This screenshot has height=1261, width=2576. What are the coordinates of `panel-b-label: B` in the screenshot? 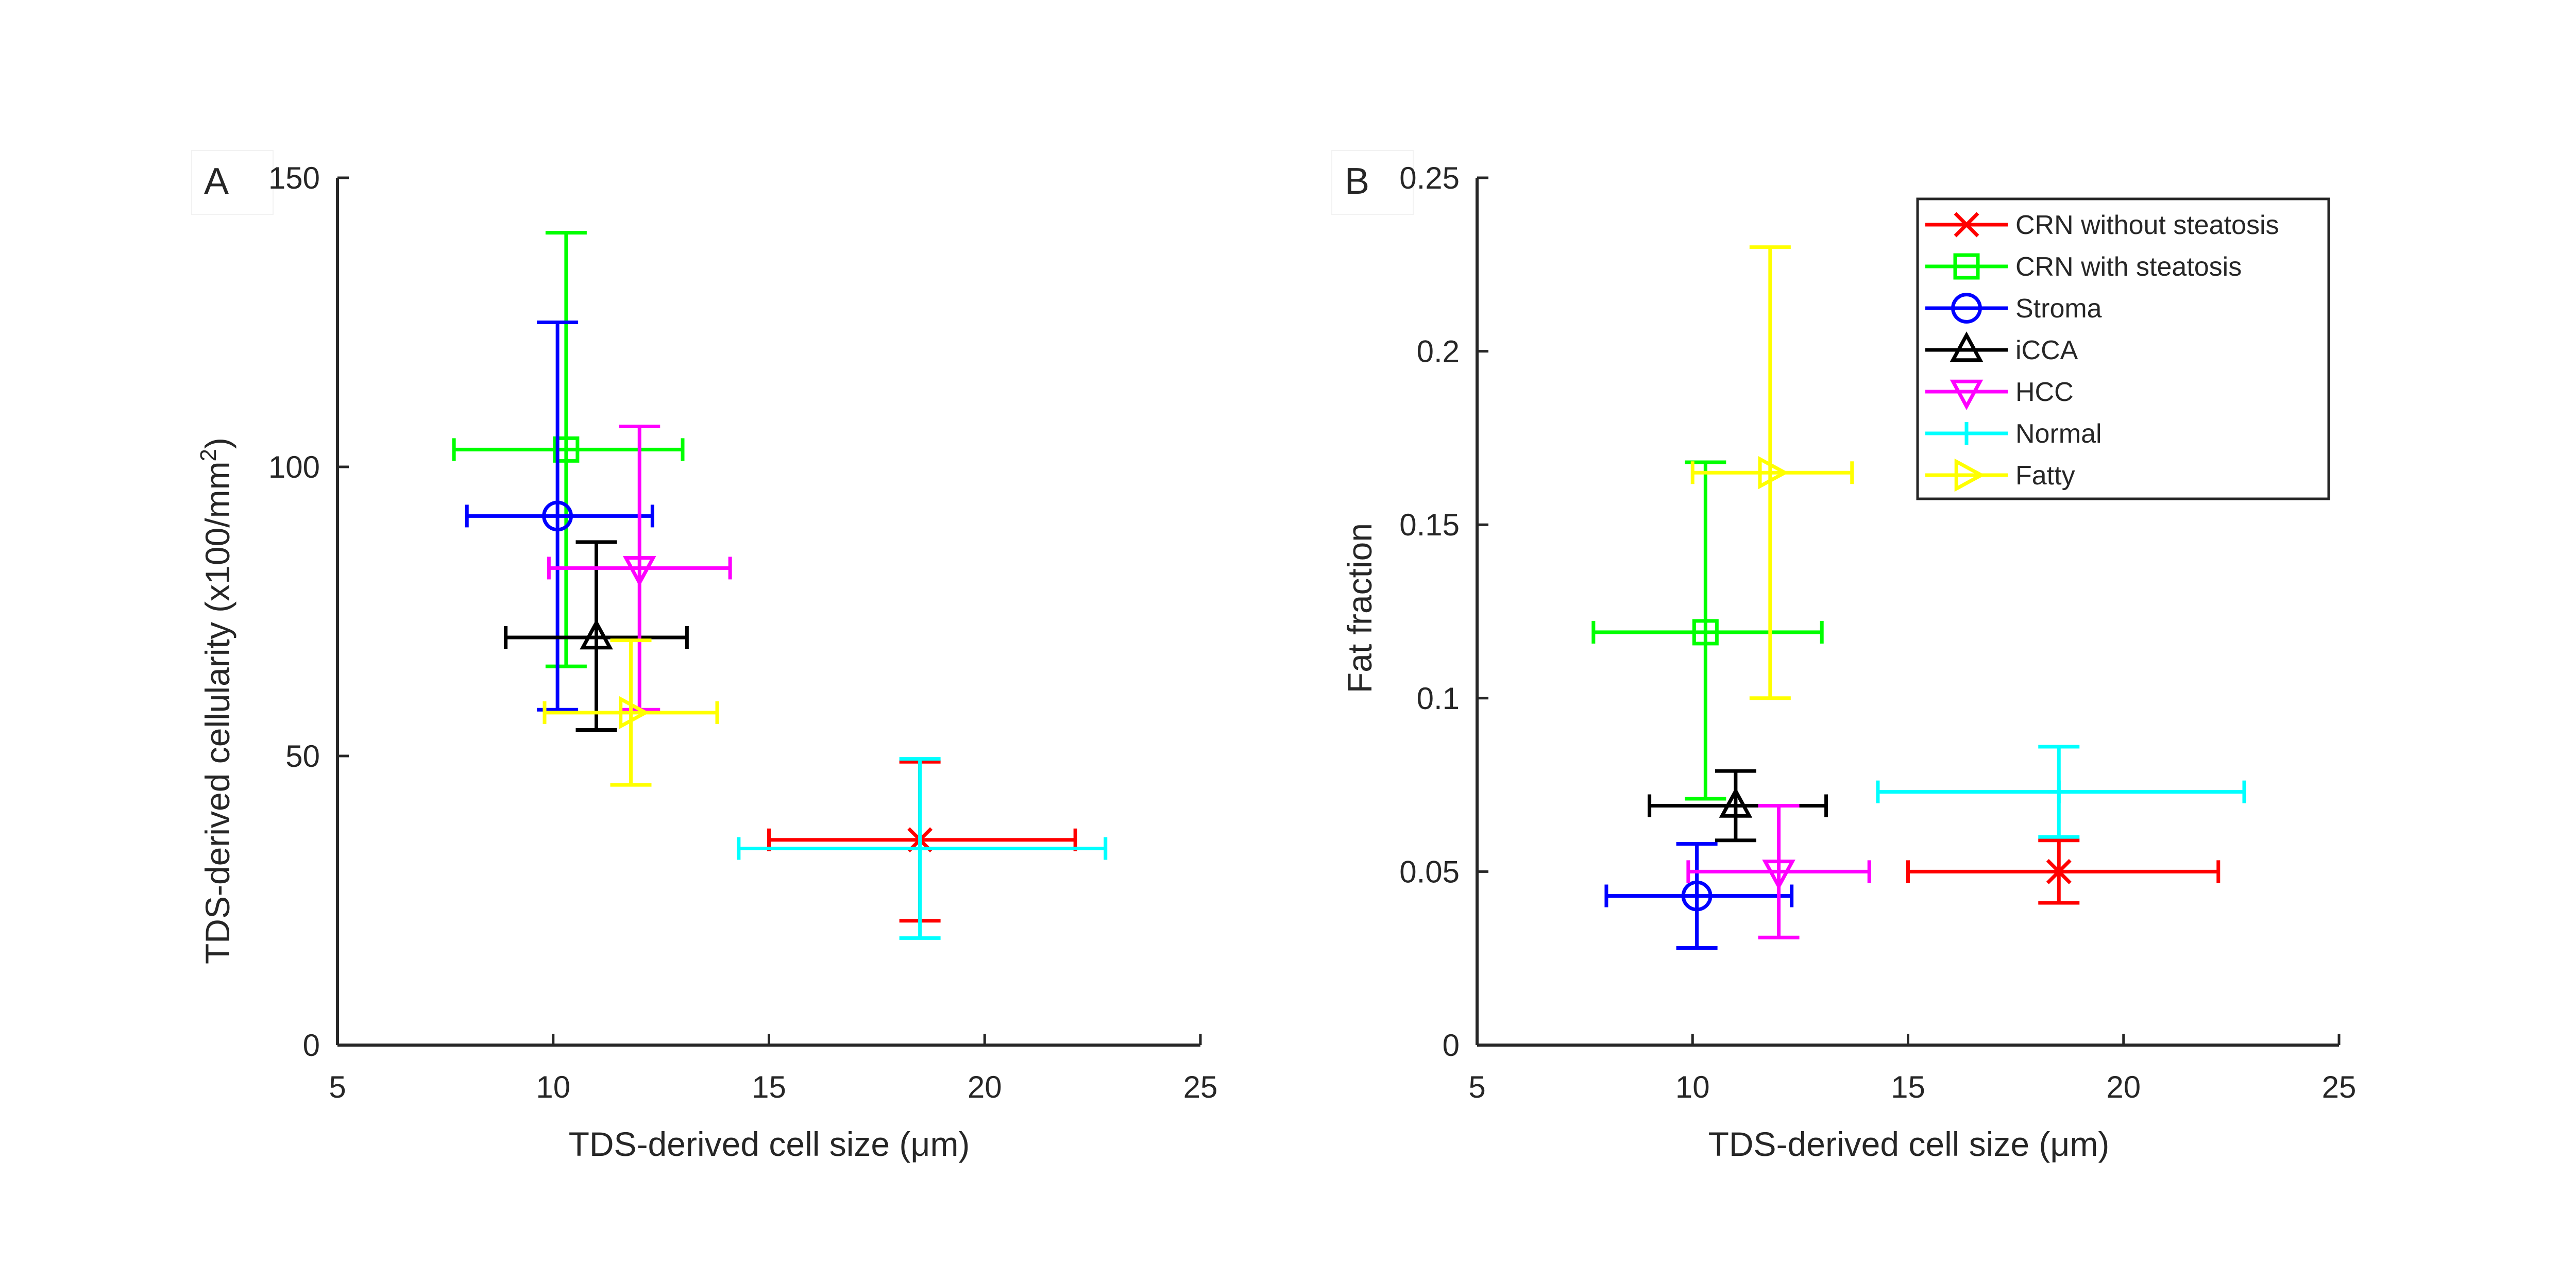 It's located at (1357, 181).